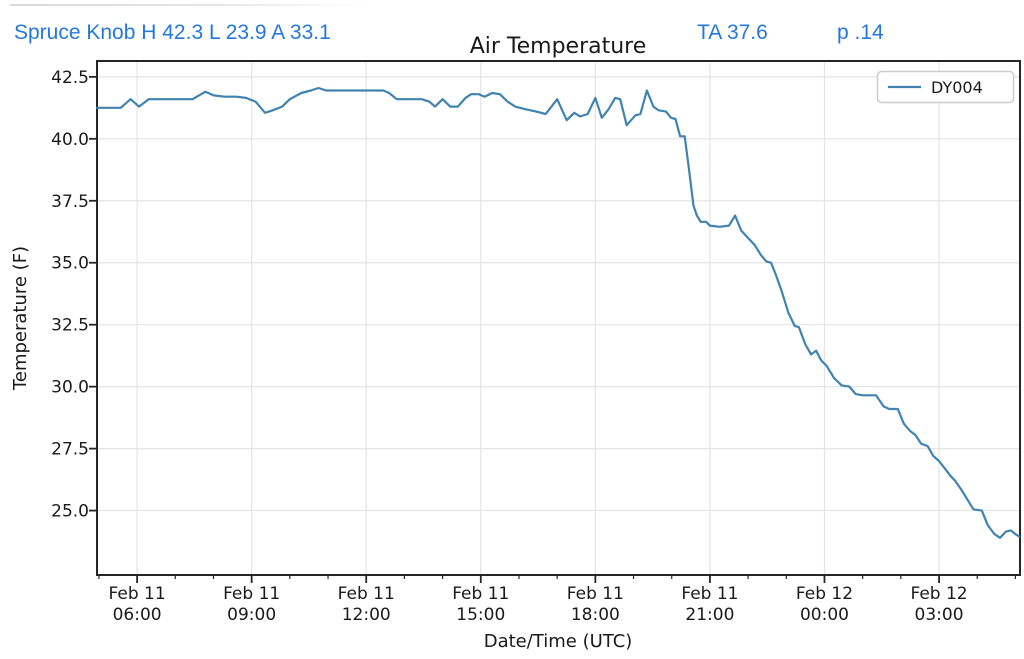 The image size is (1024, 659). Describe the element at coordinates (70, 140) in the screenshot. I see `y-tick-label: 40.0` at that location.